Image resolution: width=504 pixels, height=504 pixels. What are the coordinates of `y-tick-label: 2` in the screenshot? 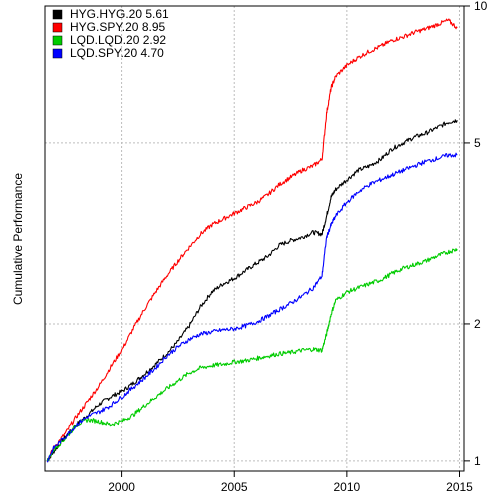 It's located at (477, 324).